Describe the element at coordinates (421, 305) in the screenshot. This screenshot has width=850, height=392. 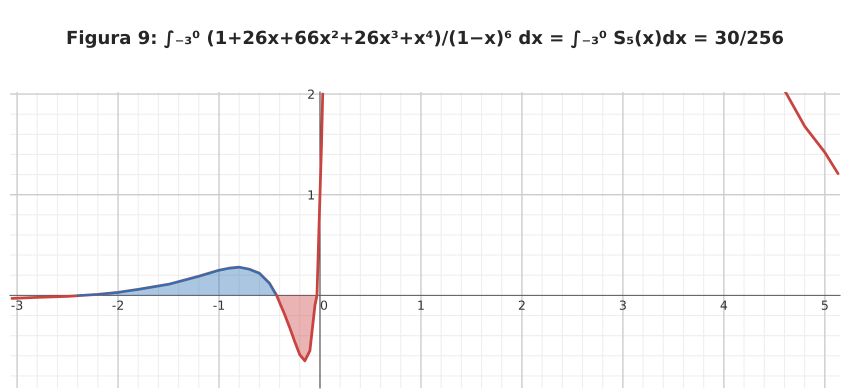
I see `x-tick-label: 1` at that location.